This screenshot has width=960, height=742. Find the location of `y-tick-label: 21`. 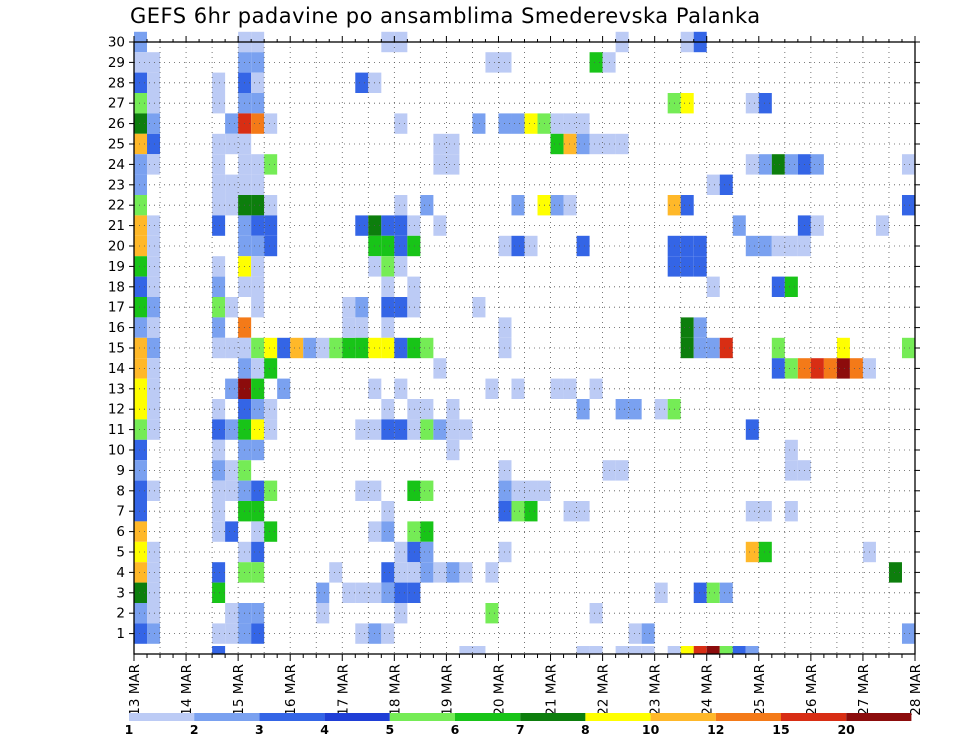

y-tick-label: 21 is located at coordinates (116, 226).